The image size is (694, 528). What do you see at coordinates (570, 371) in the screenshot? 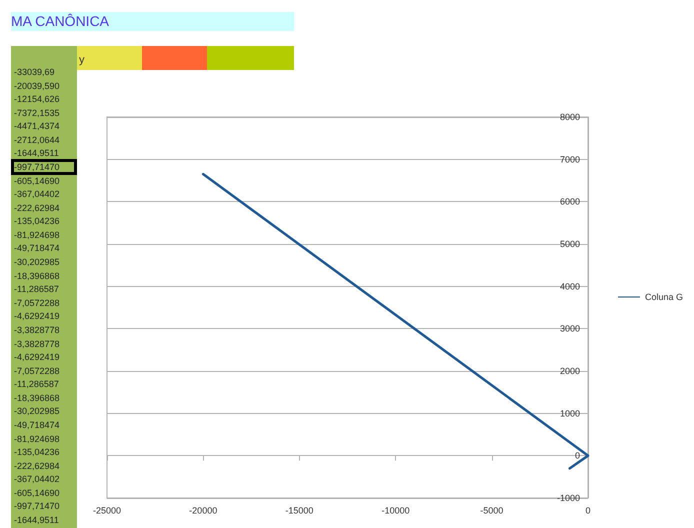
I see `y-tick-label: 2000` at bounding box center [570, 371].